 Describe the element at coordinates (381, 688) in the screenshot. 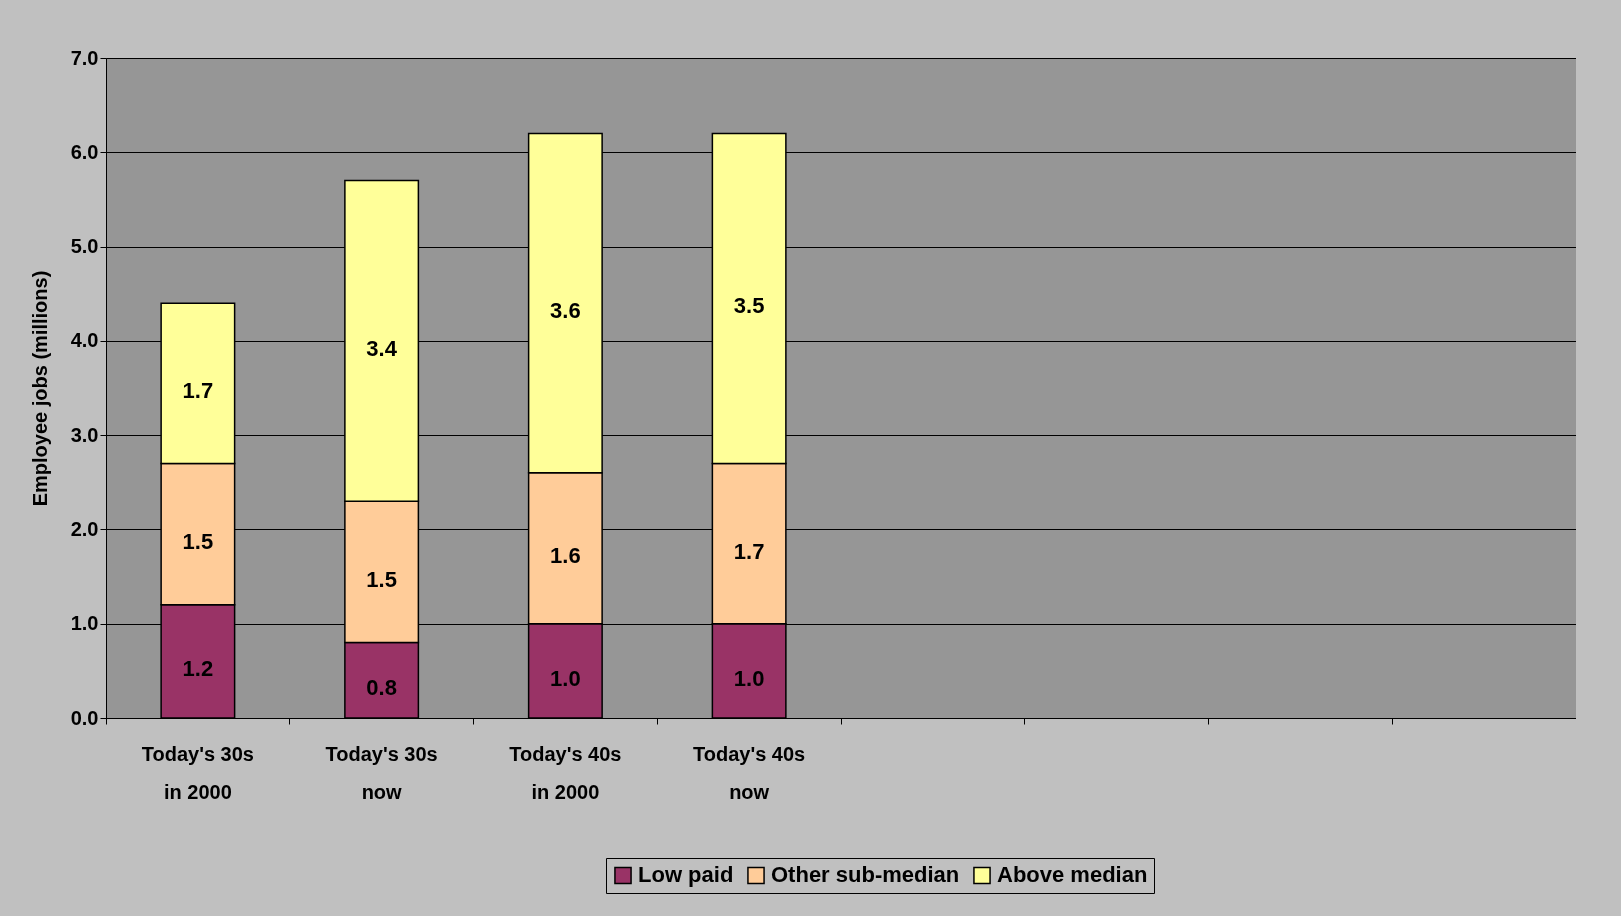

I see `data-label: 0.8` at that location.